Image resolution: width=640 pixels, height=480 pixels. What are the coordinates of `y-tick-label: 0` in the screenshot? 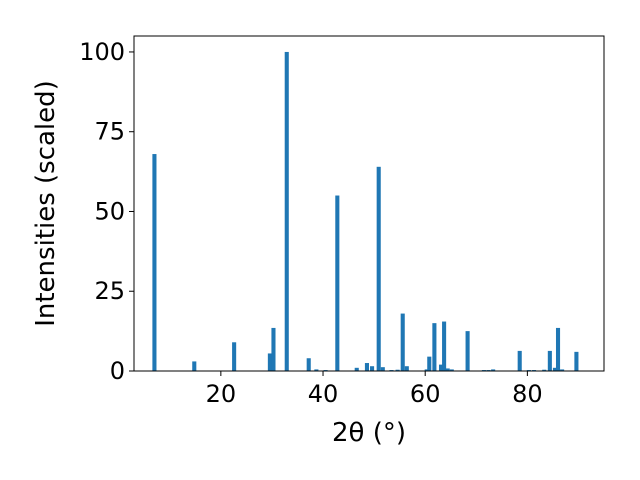 It's located at (117, 371).